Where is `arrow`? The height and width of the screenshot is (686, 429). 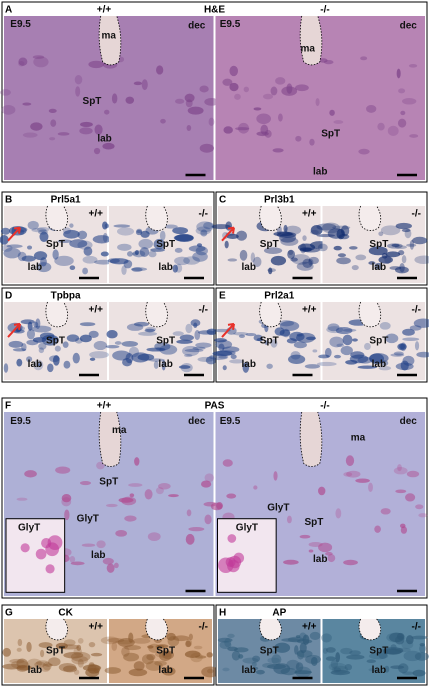
arrow is located at coordinates (228, 234).